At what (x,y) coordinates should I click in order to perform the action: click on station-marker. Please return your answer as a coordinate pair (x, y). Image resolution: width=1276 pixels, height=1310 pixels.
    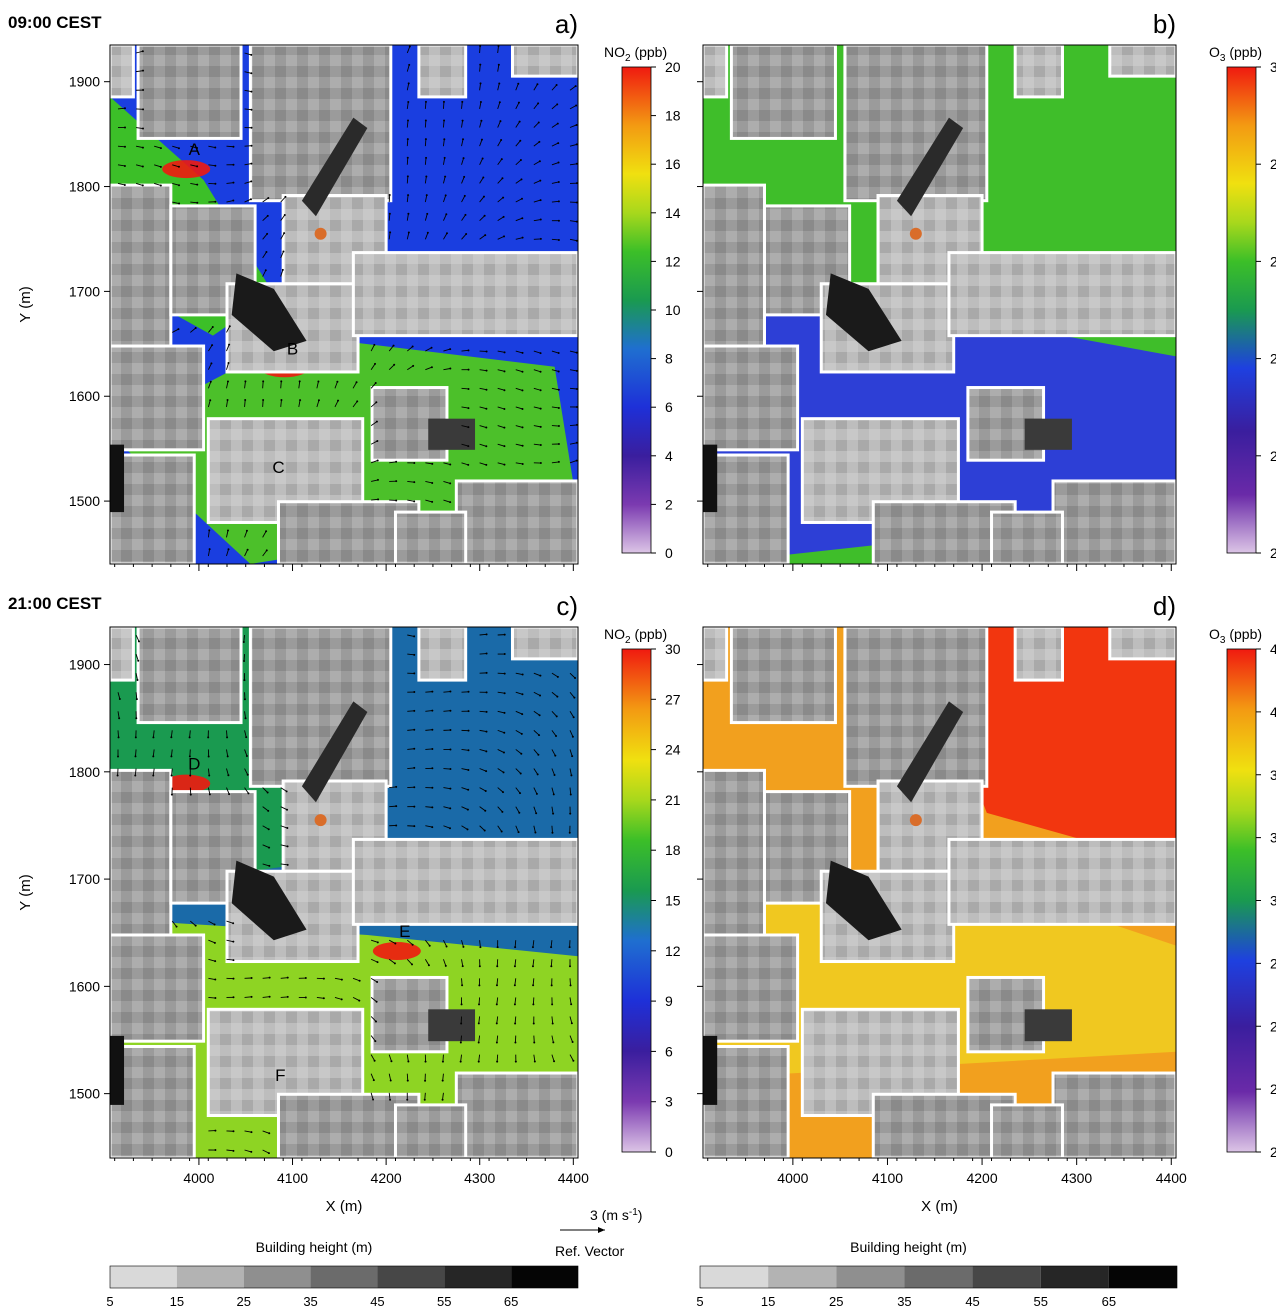
    Looking at the image, I should click on (915, 233).